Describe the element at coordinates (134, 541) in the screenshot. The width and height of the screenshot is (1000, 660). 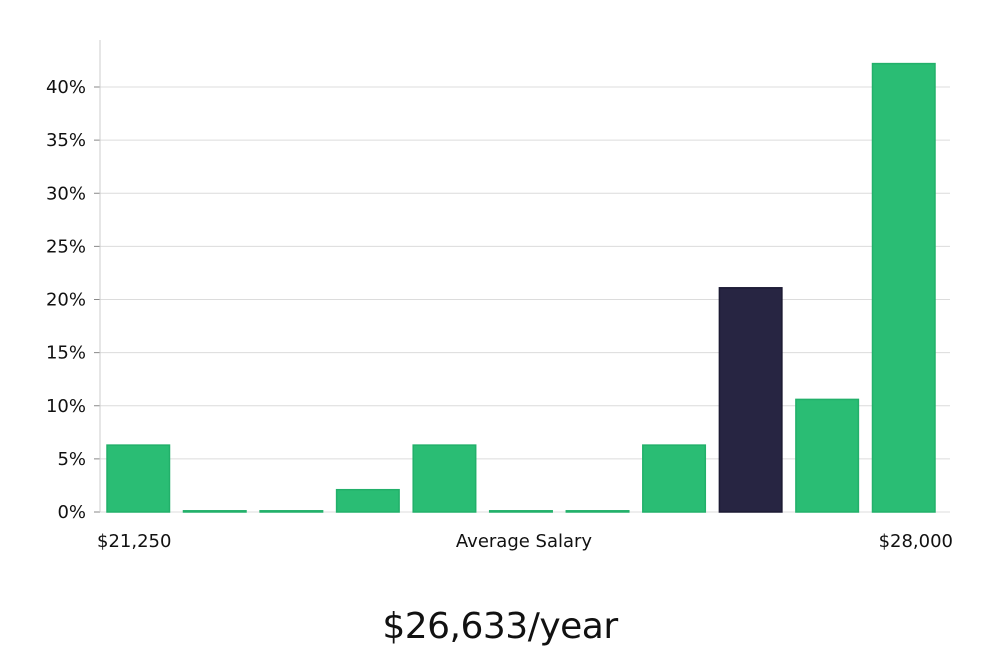
I see `x-min-label: $21,250` at that location.